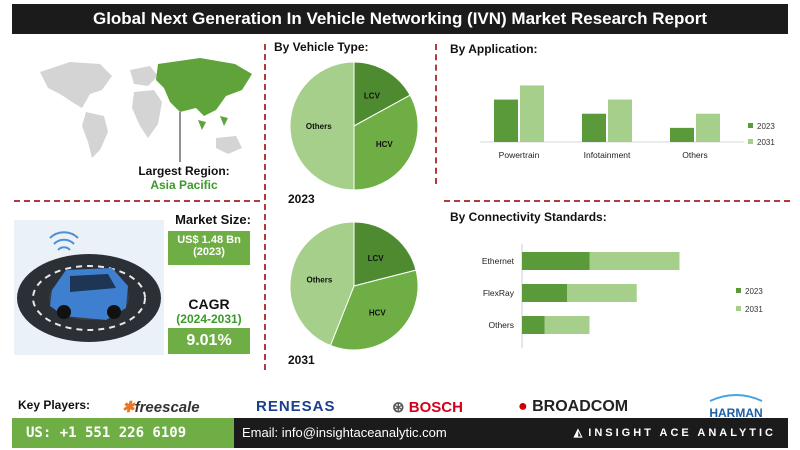 Image resolution: width=800 pixels, height=450 pixels. What do you see at coordinates (738, 290) in the screenshot?
I see `connectivity-legend-swatch-2023` at bounding box center [738, 290].